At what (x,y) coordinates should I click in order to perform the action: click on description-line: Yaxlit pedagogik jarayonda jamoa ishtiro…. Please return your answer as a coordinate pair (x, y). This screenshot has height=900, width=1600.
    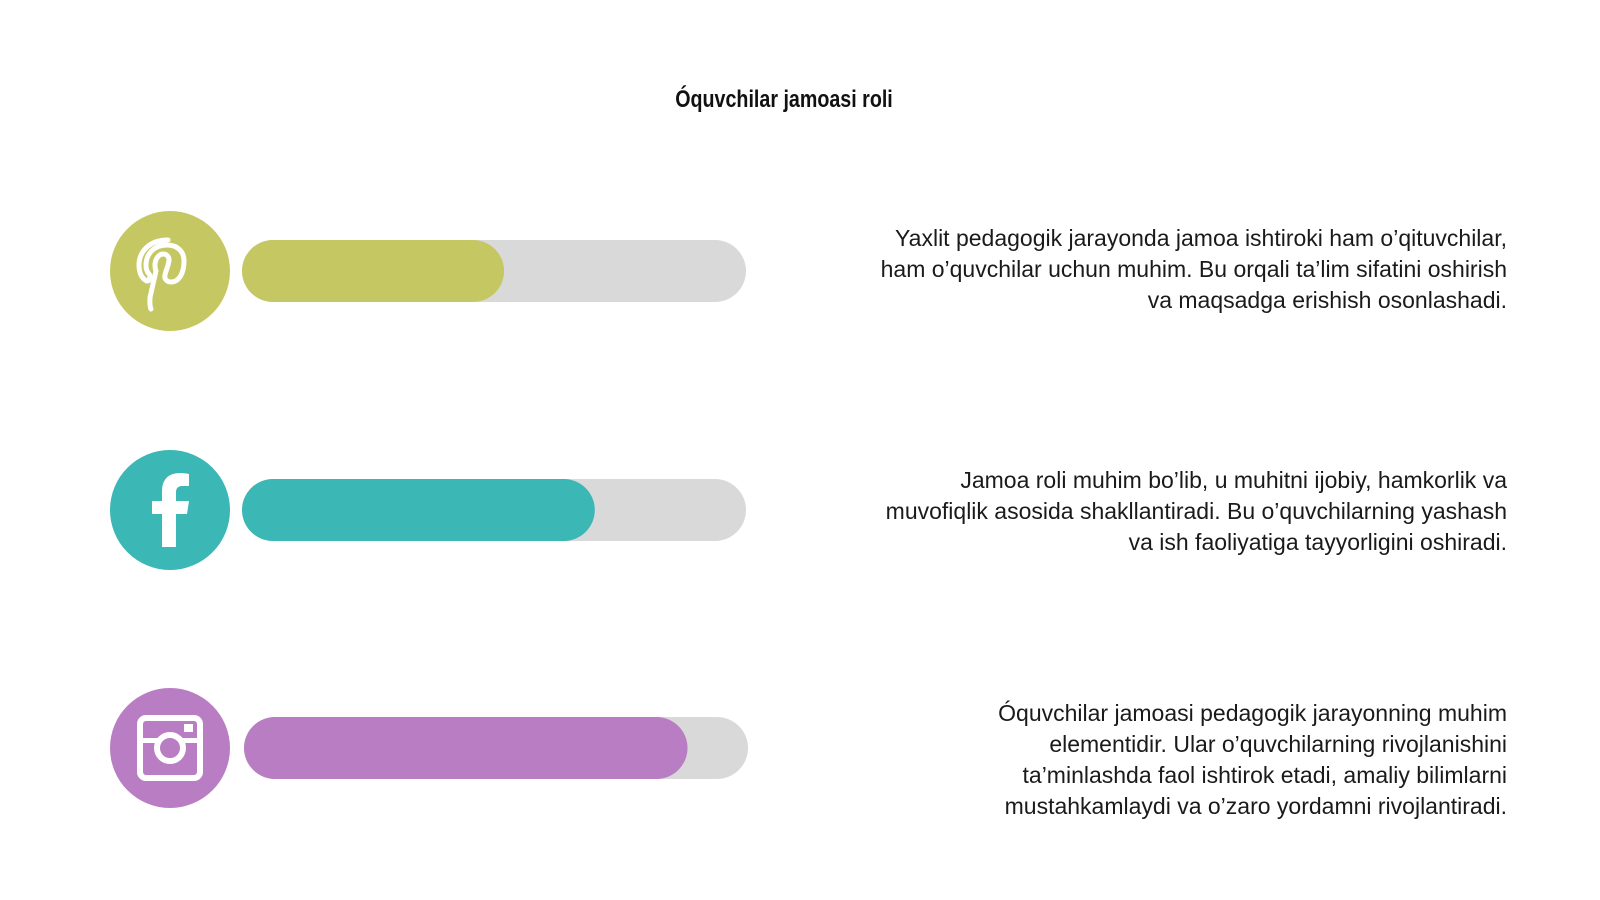
    Looking at the image, I should click on (1201, 238).